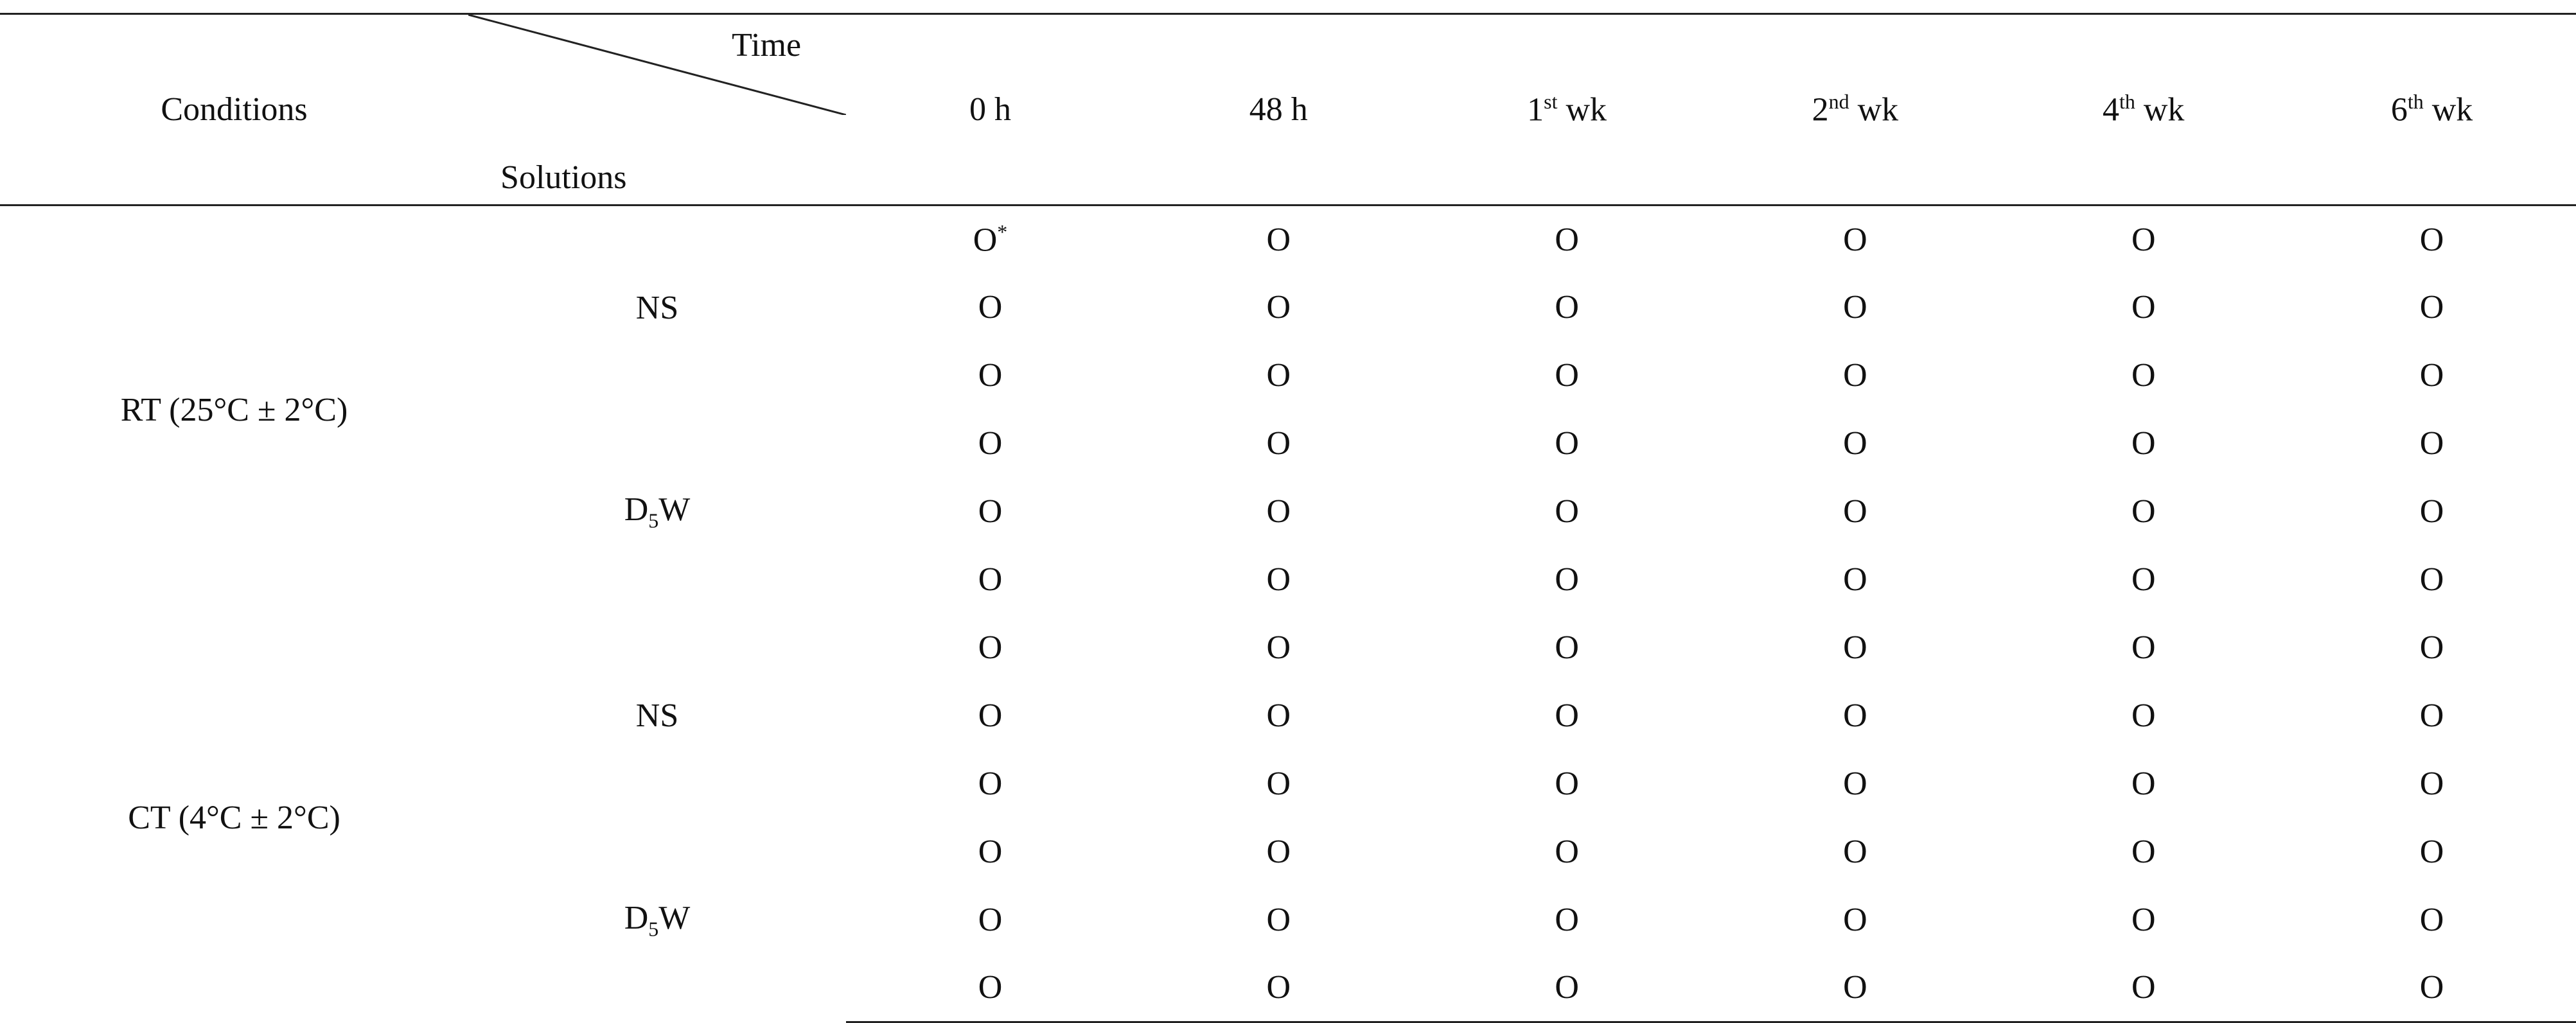  I want to click on text-sup: st, so click(1551, 102).